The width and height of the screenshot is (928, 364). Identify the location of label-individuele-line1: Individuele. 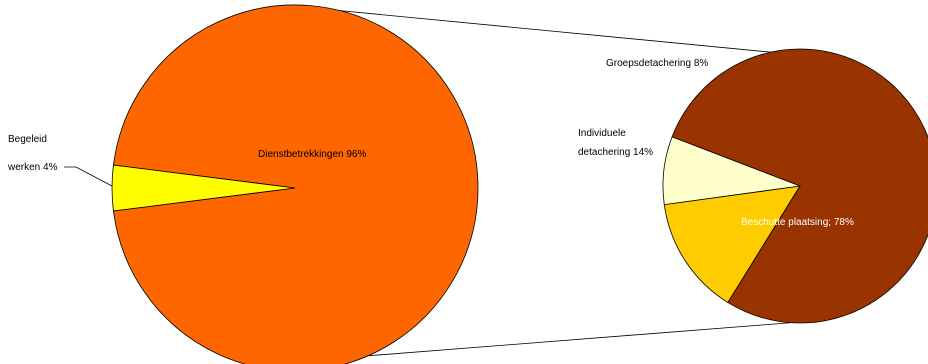
(602, 133).